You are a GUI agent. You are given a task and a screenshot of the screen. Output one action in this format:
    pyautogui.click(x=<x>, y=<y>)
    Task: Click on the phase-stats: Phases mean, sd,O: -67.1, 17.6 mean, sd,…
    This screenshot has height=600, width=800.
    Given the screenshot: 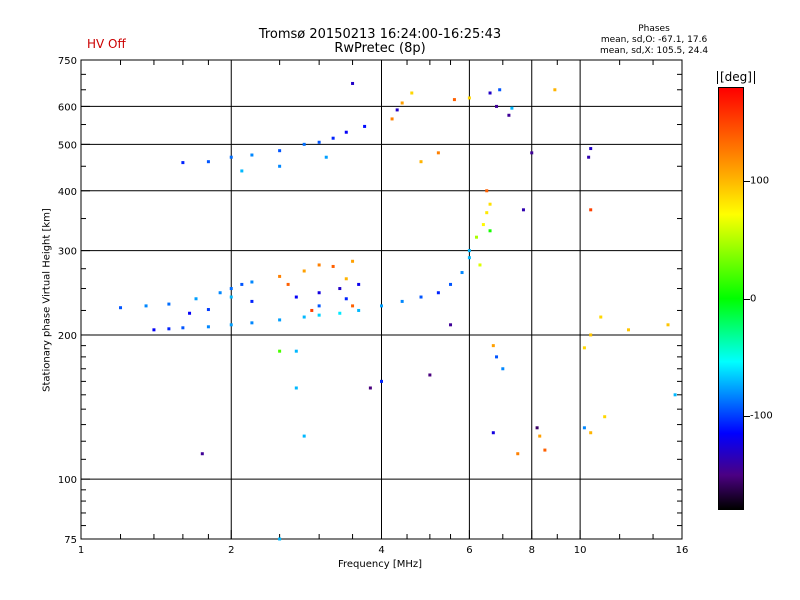 What is the action you would take?
    pyautogui.click(x=654, y=40)
    